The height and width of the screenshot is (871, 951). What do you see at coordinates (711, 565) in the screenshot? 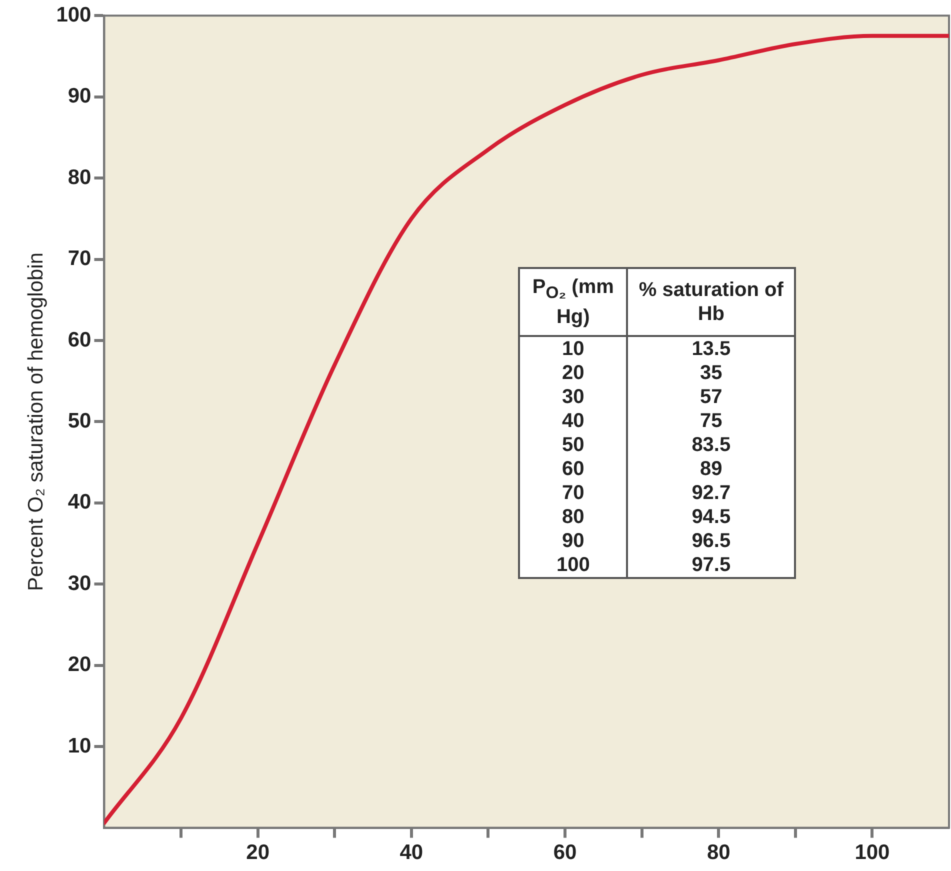
I see `annotation: 97.5` at bounding box center [711, 565].